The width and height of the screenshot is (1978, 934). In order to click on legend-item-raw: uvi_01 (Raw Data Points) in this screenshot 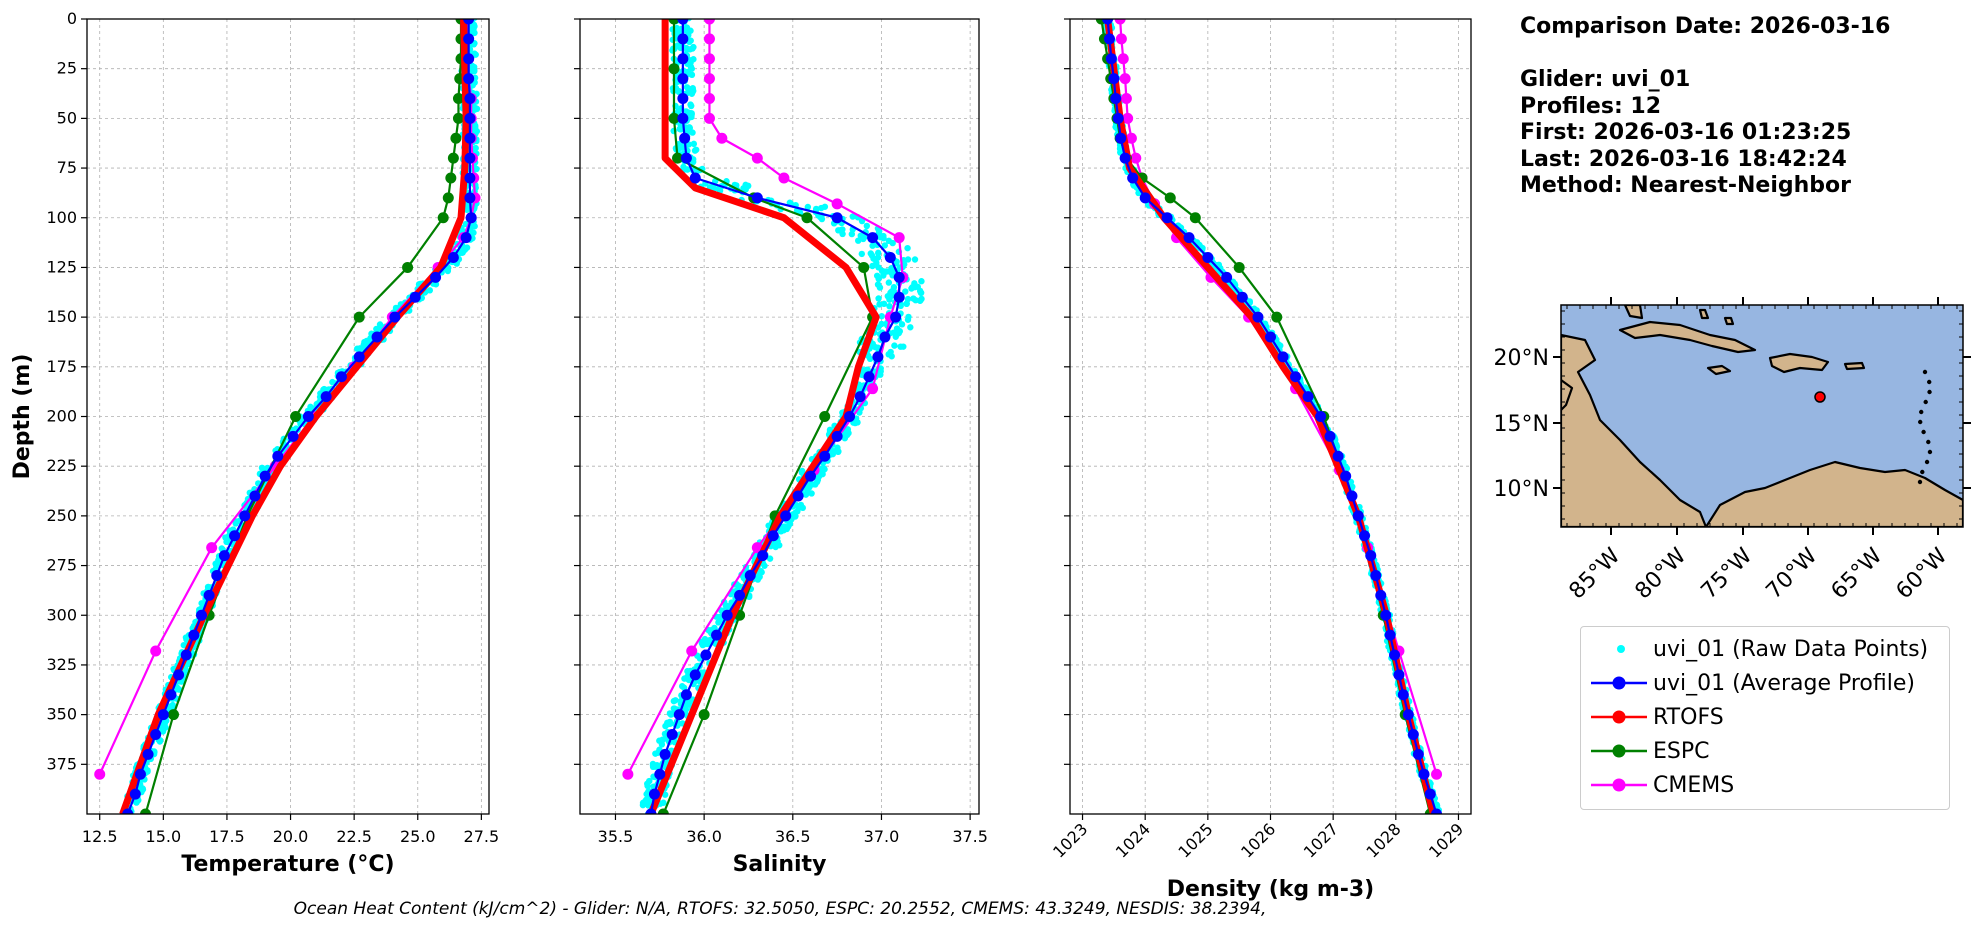, I will do `click(1765, 650)`.